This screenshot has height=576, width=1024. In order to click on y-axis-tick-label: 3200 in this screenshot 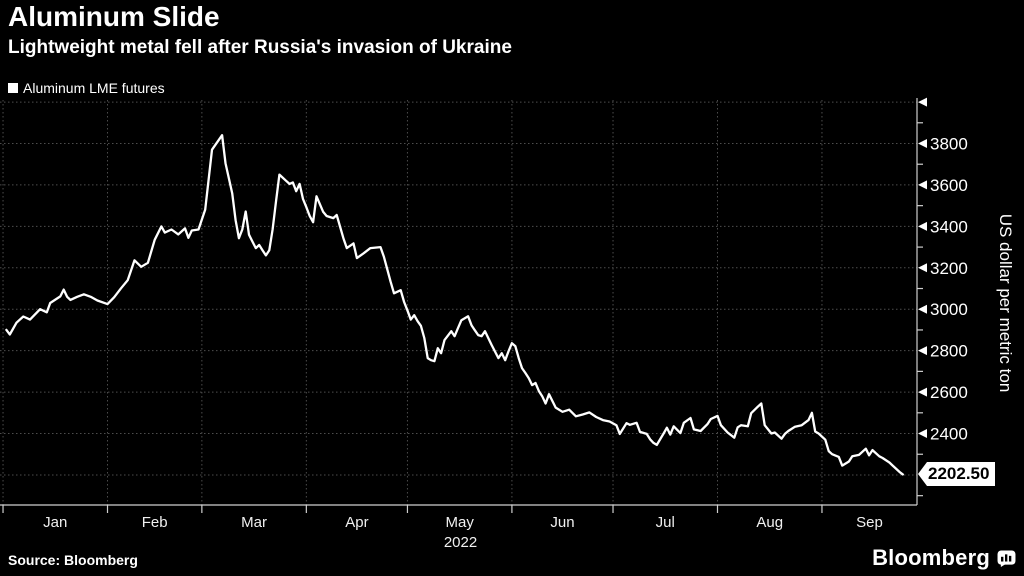, I will do `click(949, 268)`.